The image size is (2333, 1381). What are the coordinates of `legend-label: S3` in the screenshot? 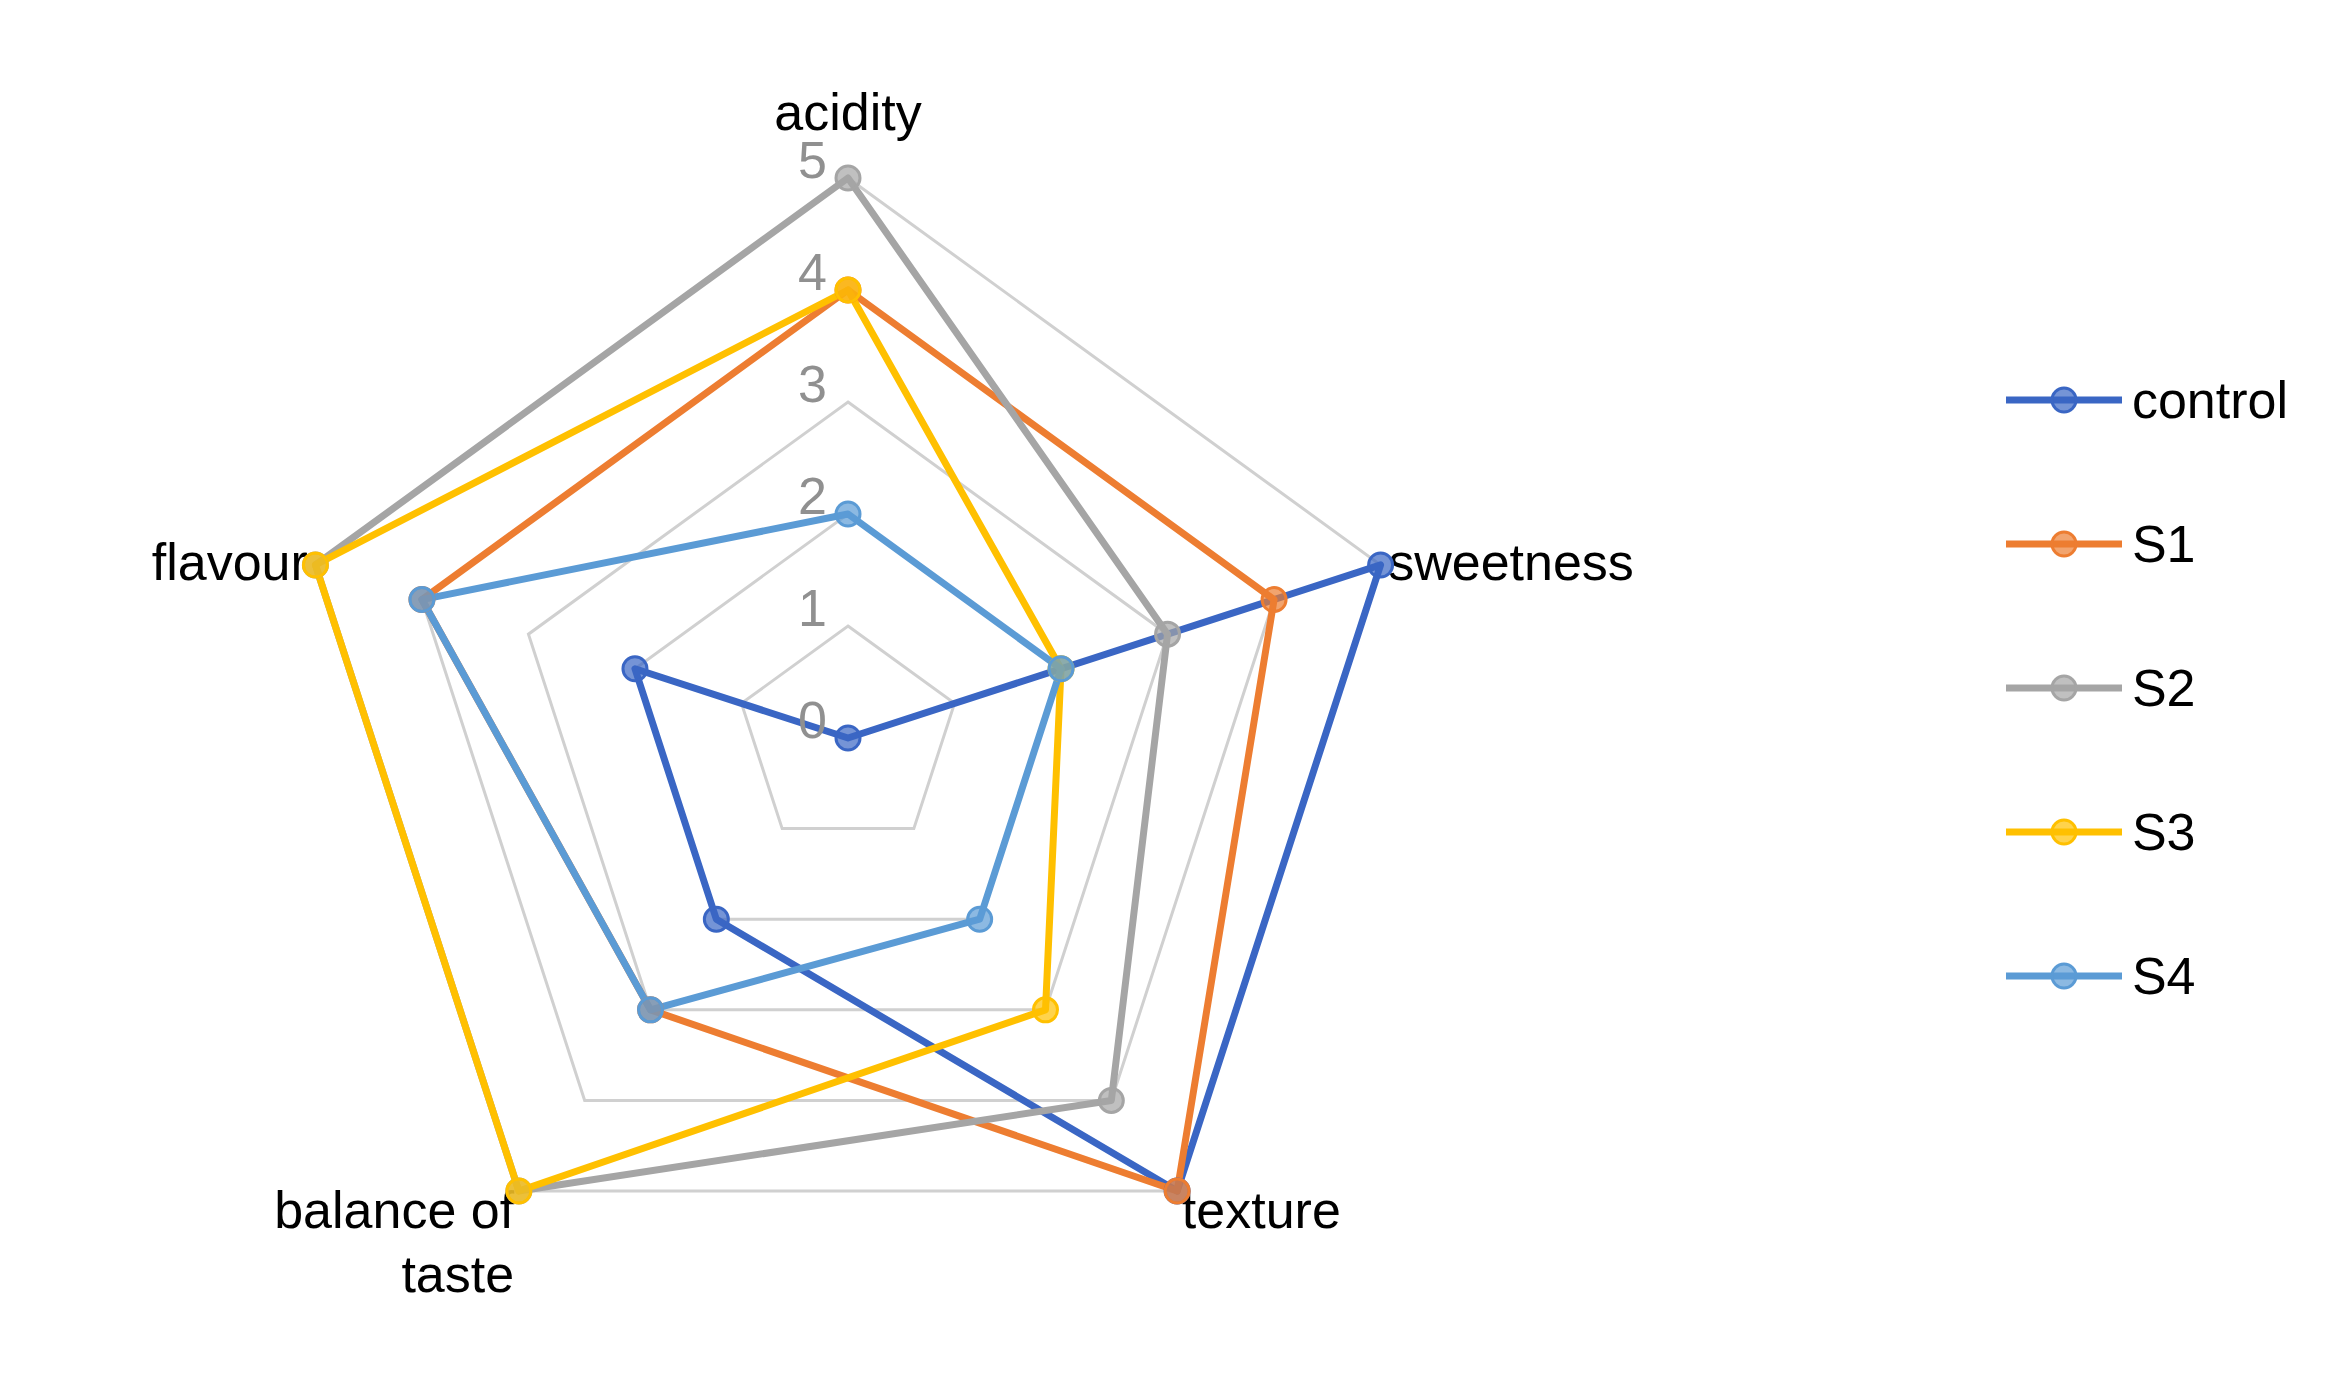 It's located at (2163, 832).